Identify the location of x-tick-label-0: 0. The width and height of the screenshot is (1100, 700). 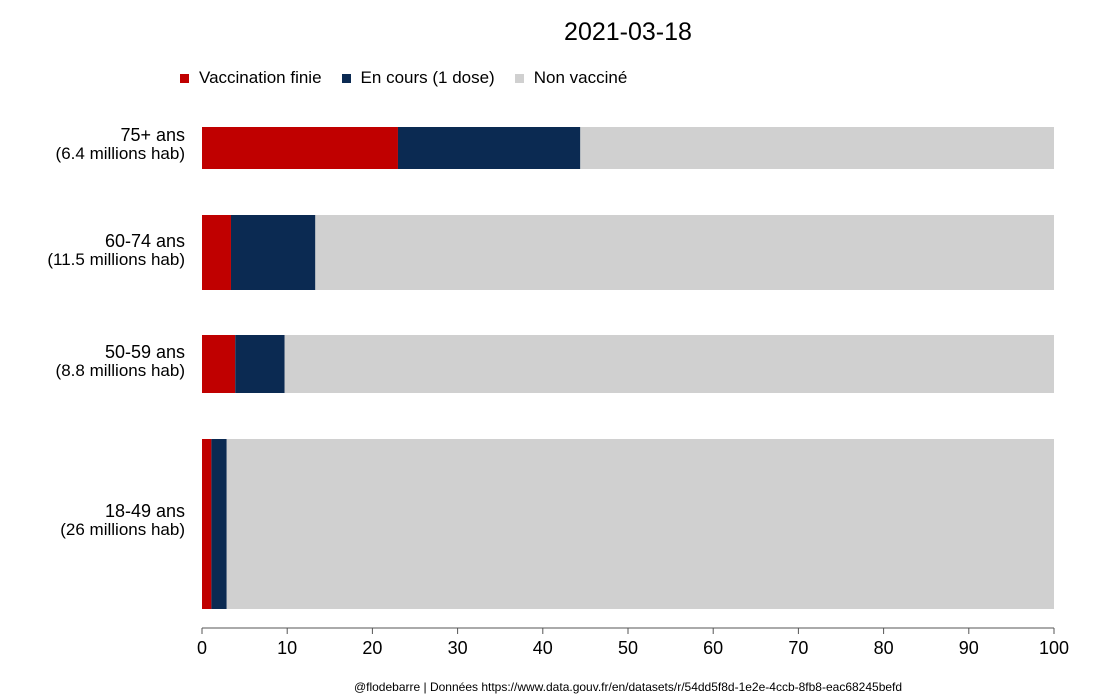
(202, 648).